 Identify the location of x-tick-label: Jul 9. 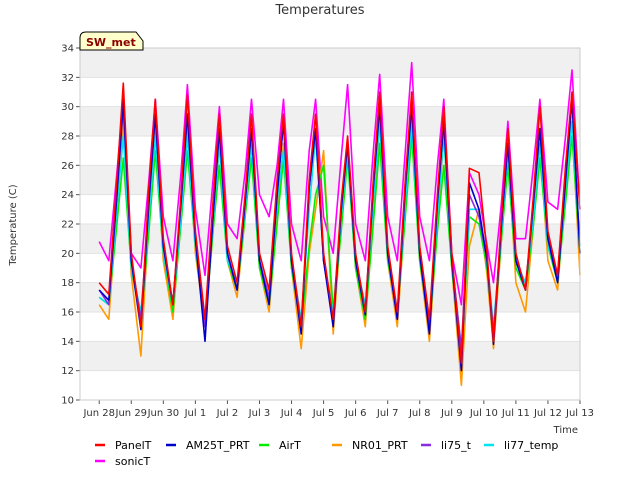
(451, 413).